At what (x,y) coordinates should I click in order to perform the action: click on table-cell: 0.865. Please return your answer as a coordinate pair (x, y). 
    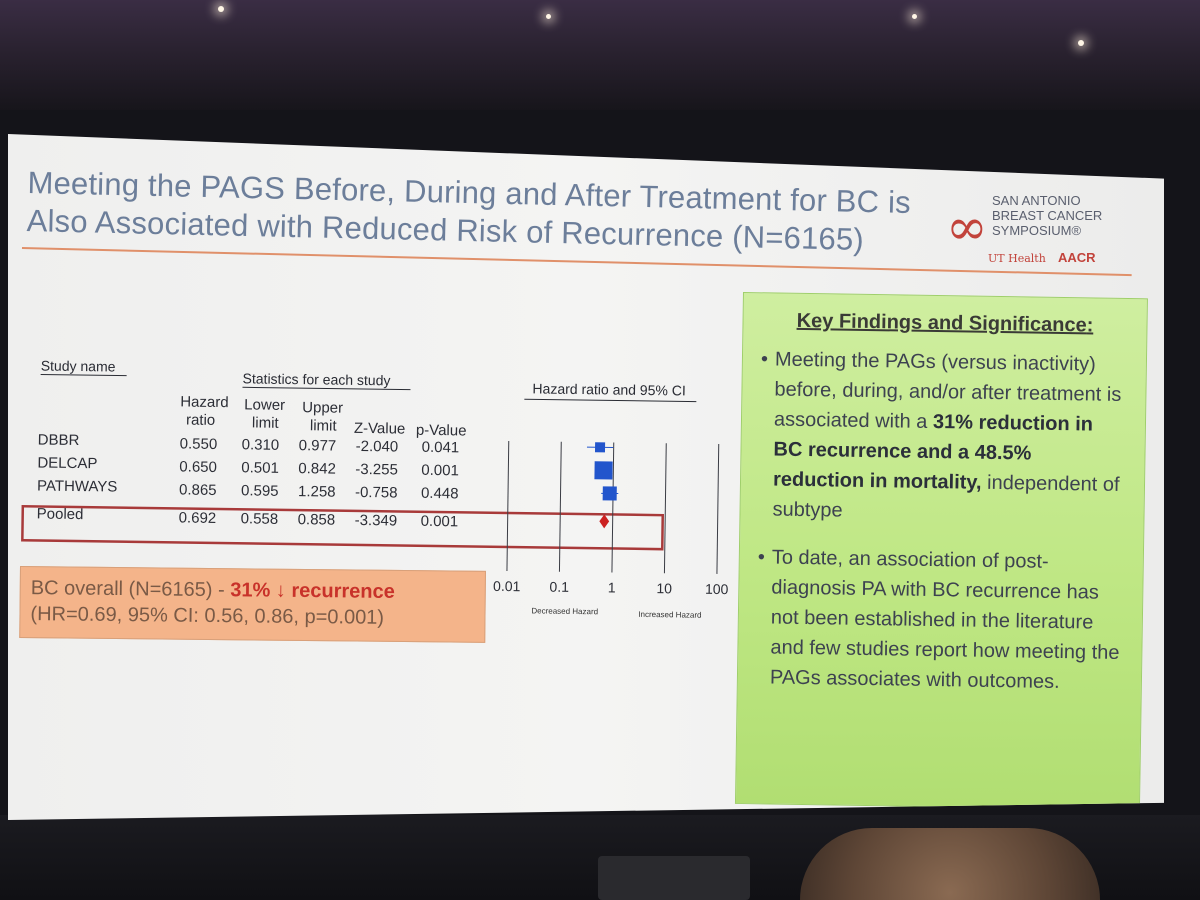
    Looking at the image, I should click on (198, 490).